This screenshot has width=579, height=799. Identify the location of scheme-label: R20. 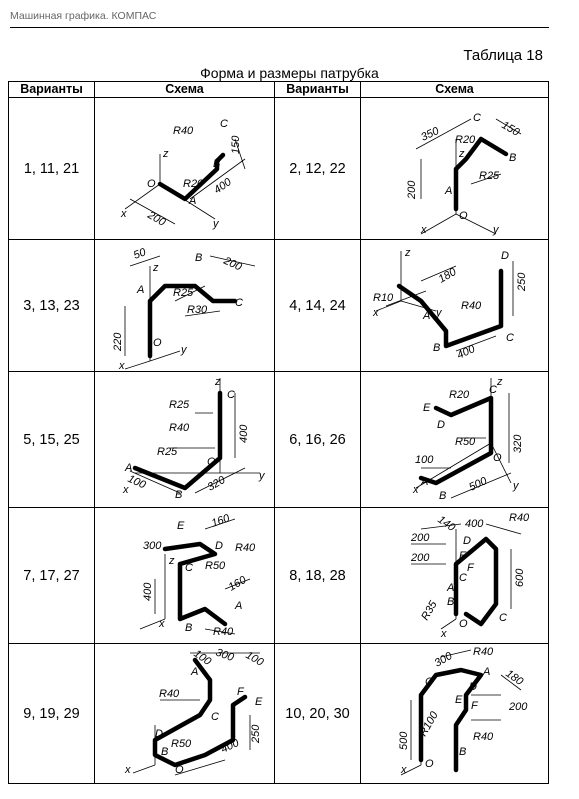
(465, 140).